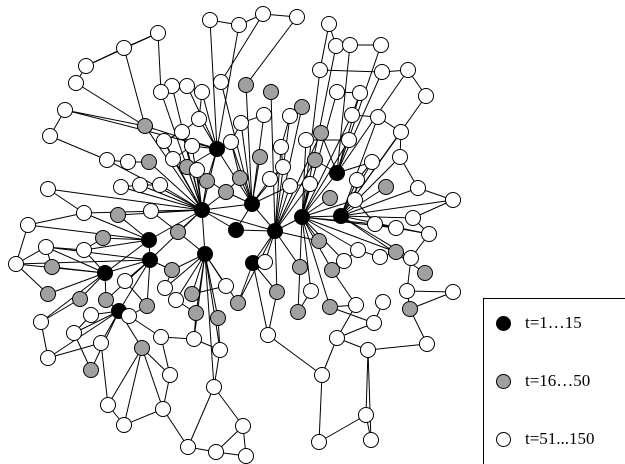 This screenshot has height=464, width=625. Describe the element at coordinates (558, 380) in the screenshot. I see `legend-label-middle: t=16…50` at that location.